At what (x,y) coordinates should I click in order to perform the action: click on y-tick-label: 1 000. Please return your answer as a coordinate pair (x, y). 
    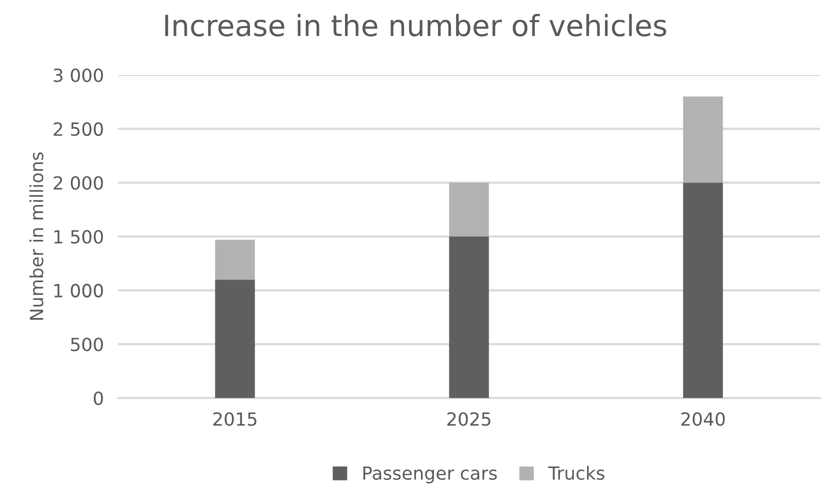
    Looking at the image, I should click on (78, 291).